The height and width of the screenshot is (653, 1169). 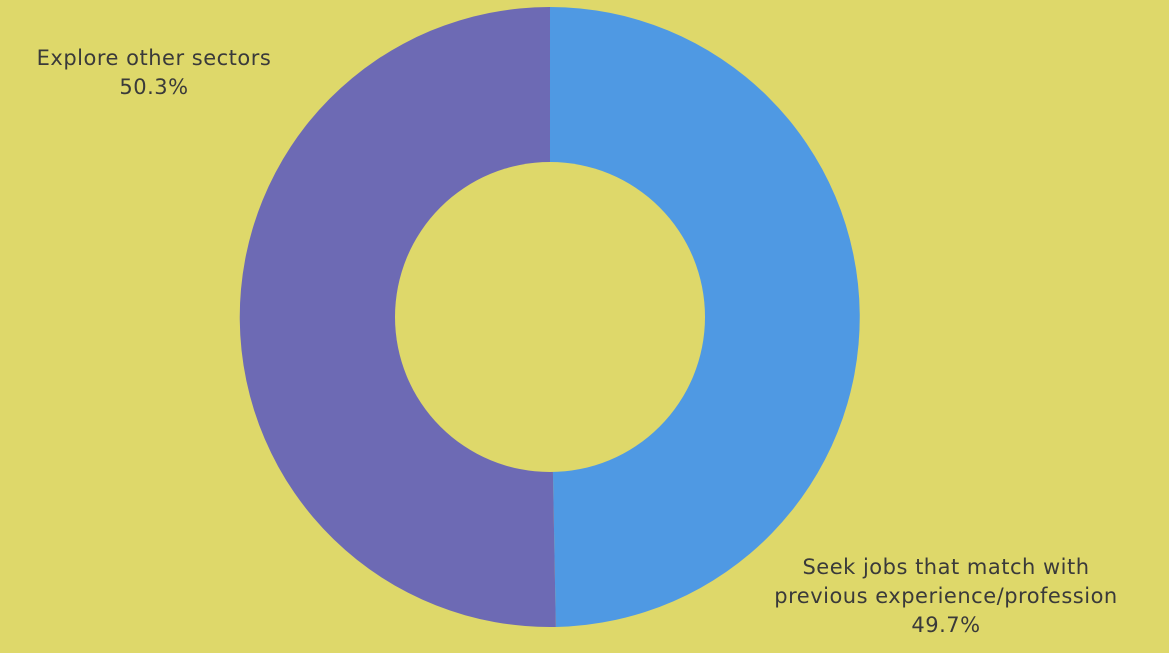 I want to click on slice-label-text-line-2: previous experience/profession, so click(x=946, y=596).